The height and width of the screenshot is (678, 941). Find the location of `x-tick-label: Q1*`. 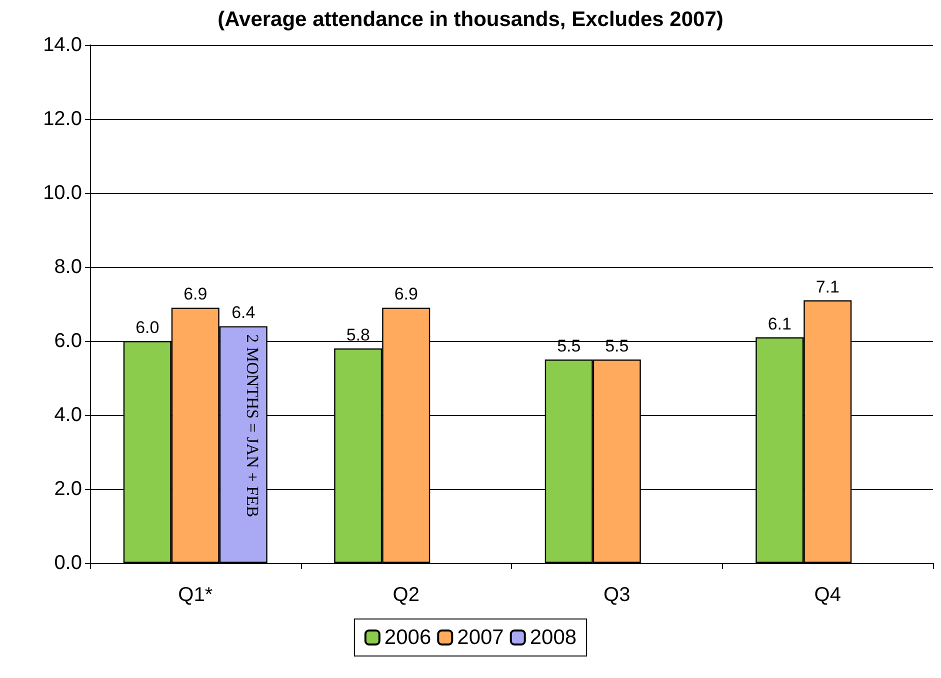

x-tick-label: Q1* is located at coordinates (195, 595).